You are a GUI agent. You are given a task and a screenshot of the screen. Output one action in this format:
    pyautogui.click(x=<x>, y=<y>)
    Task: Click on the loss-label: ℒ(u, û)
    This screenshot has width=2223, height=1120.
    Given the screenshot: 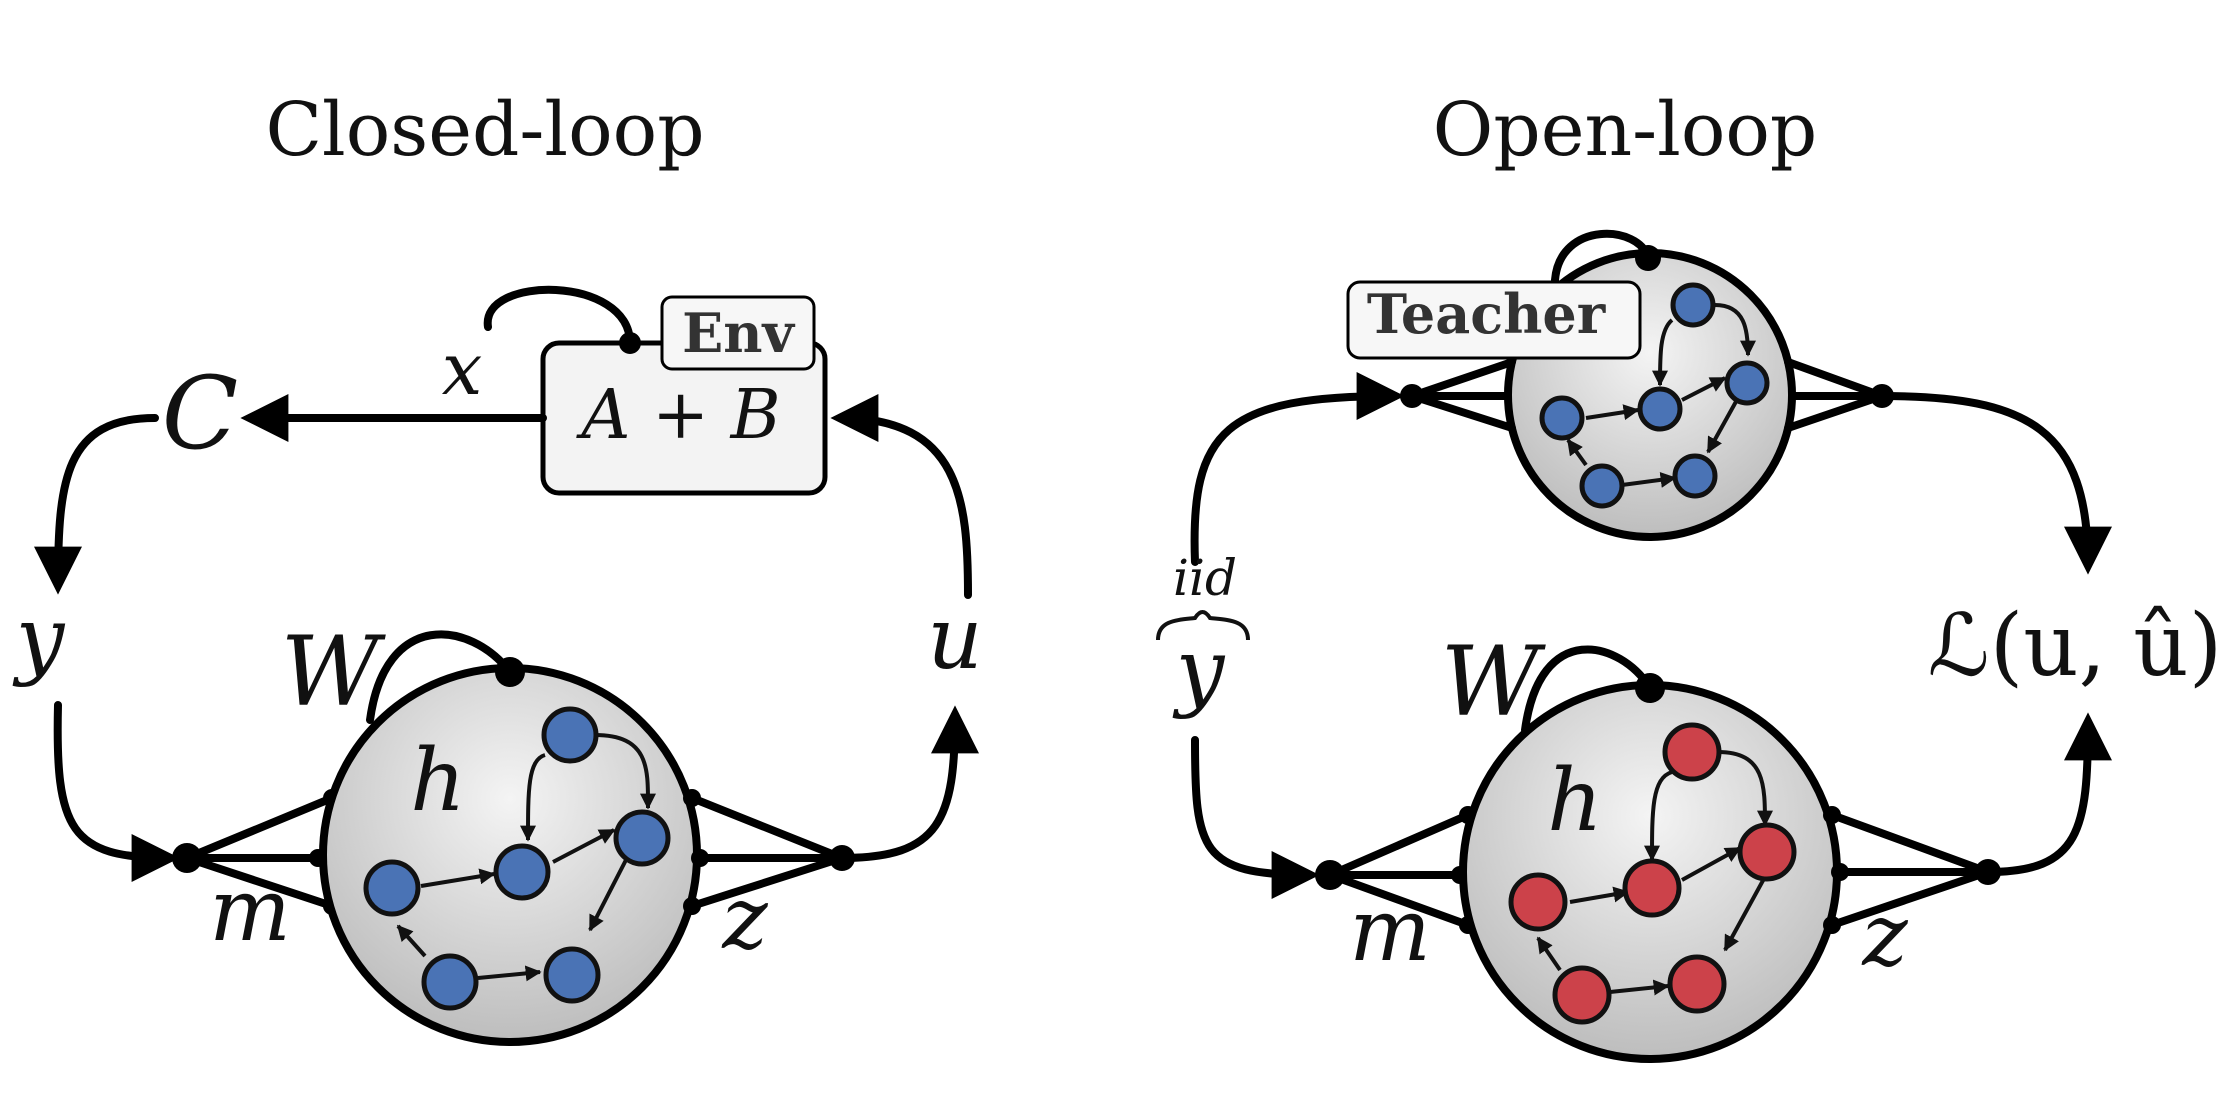 What is the action you would take?
    pyautogui.click(x=2075, y=646)
    